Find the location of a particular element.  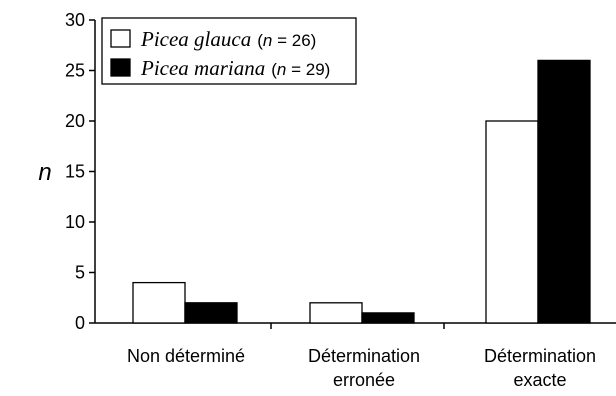

y-tick-label: 5 is located at coordinates (80, 273).